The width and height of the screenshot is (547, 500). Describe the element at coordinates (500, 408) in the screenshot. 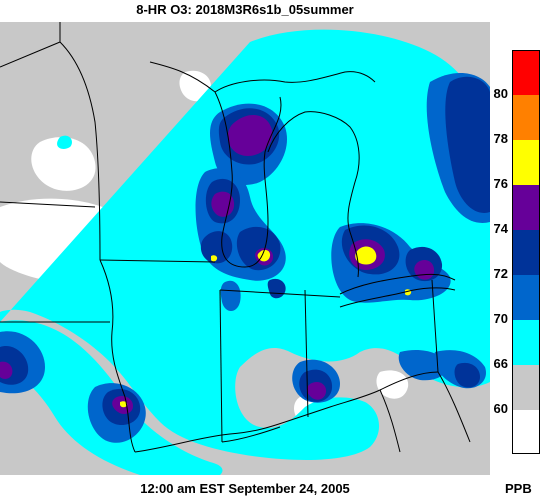

I see `legend-label: 60` at that location.